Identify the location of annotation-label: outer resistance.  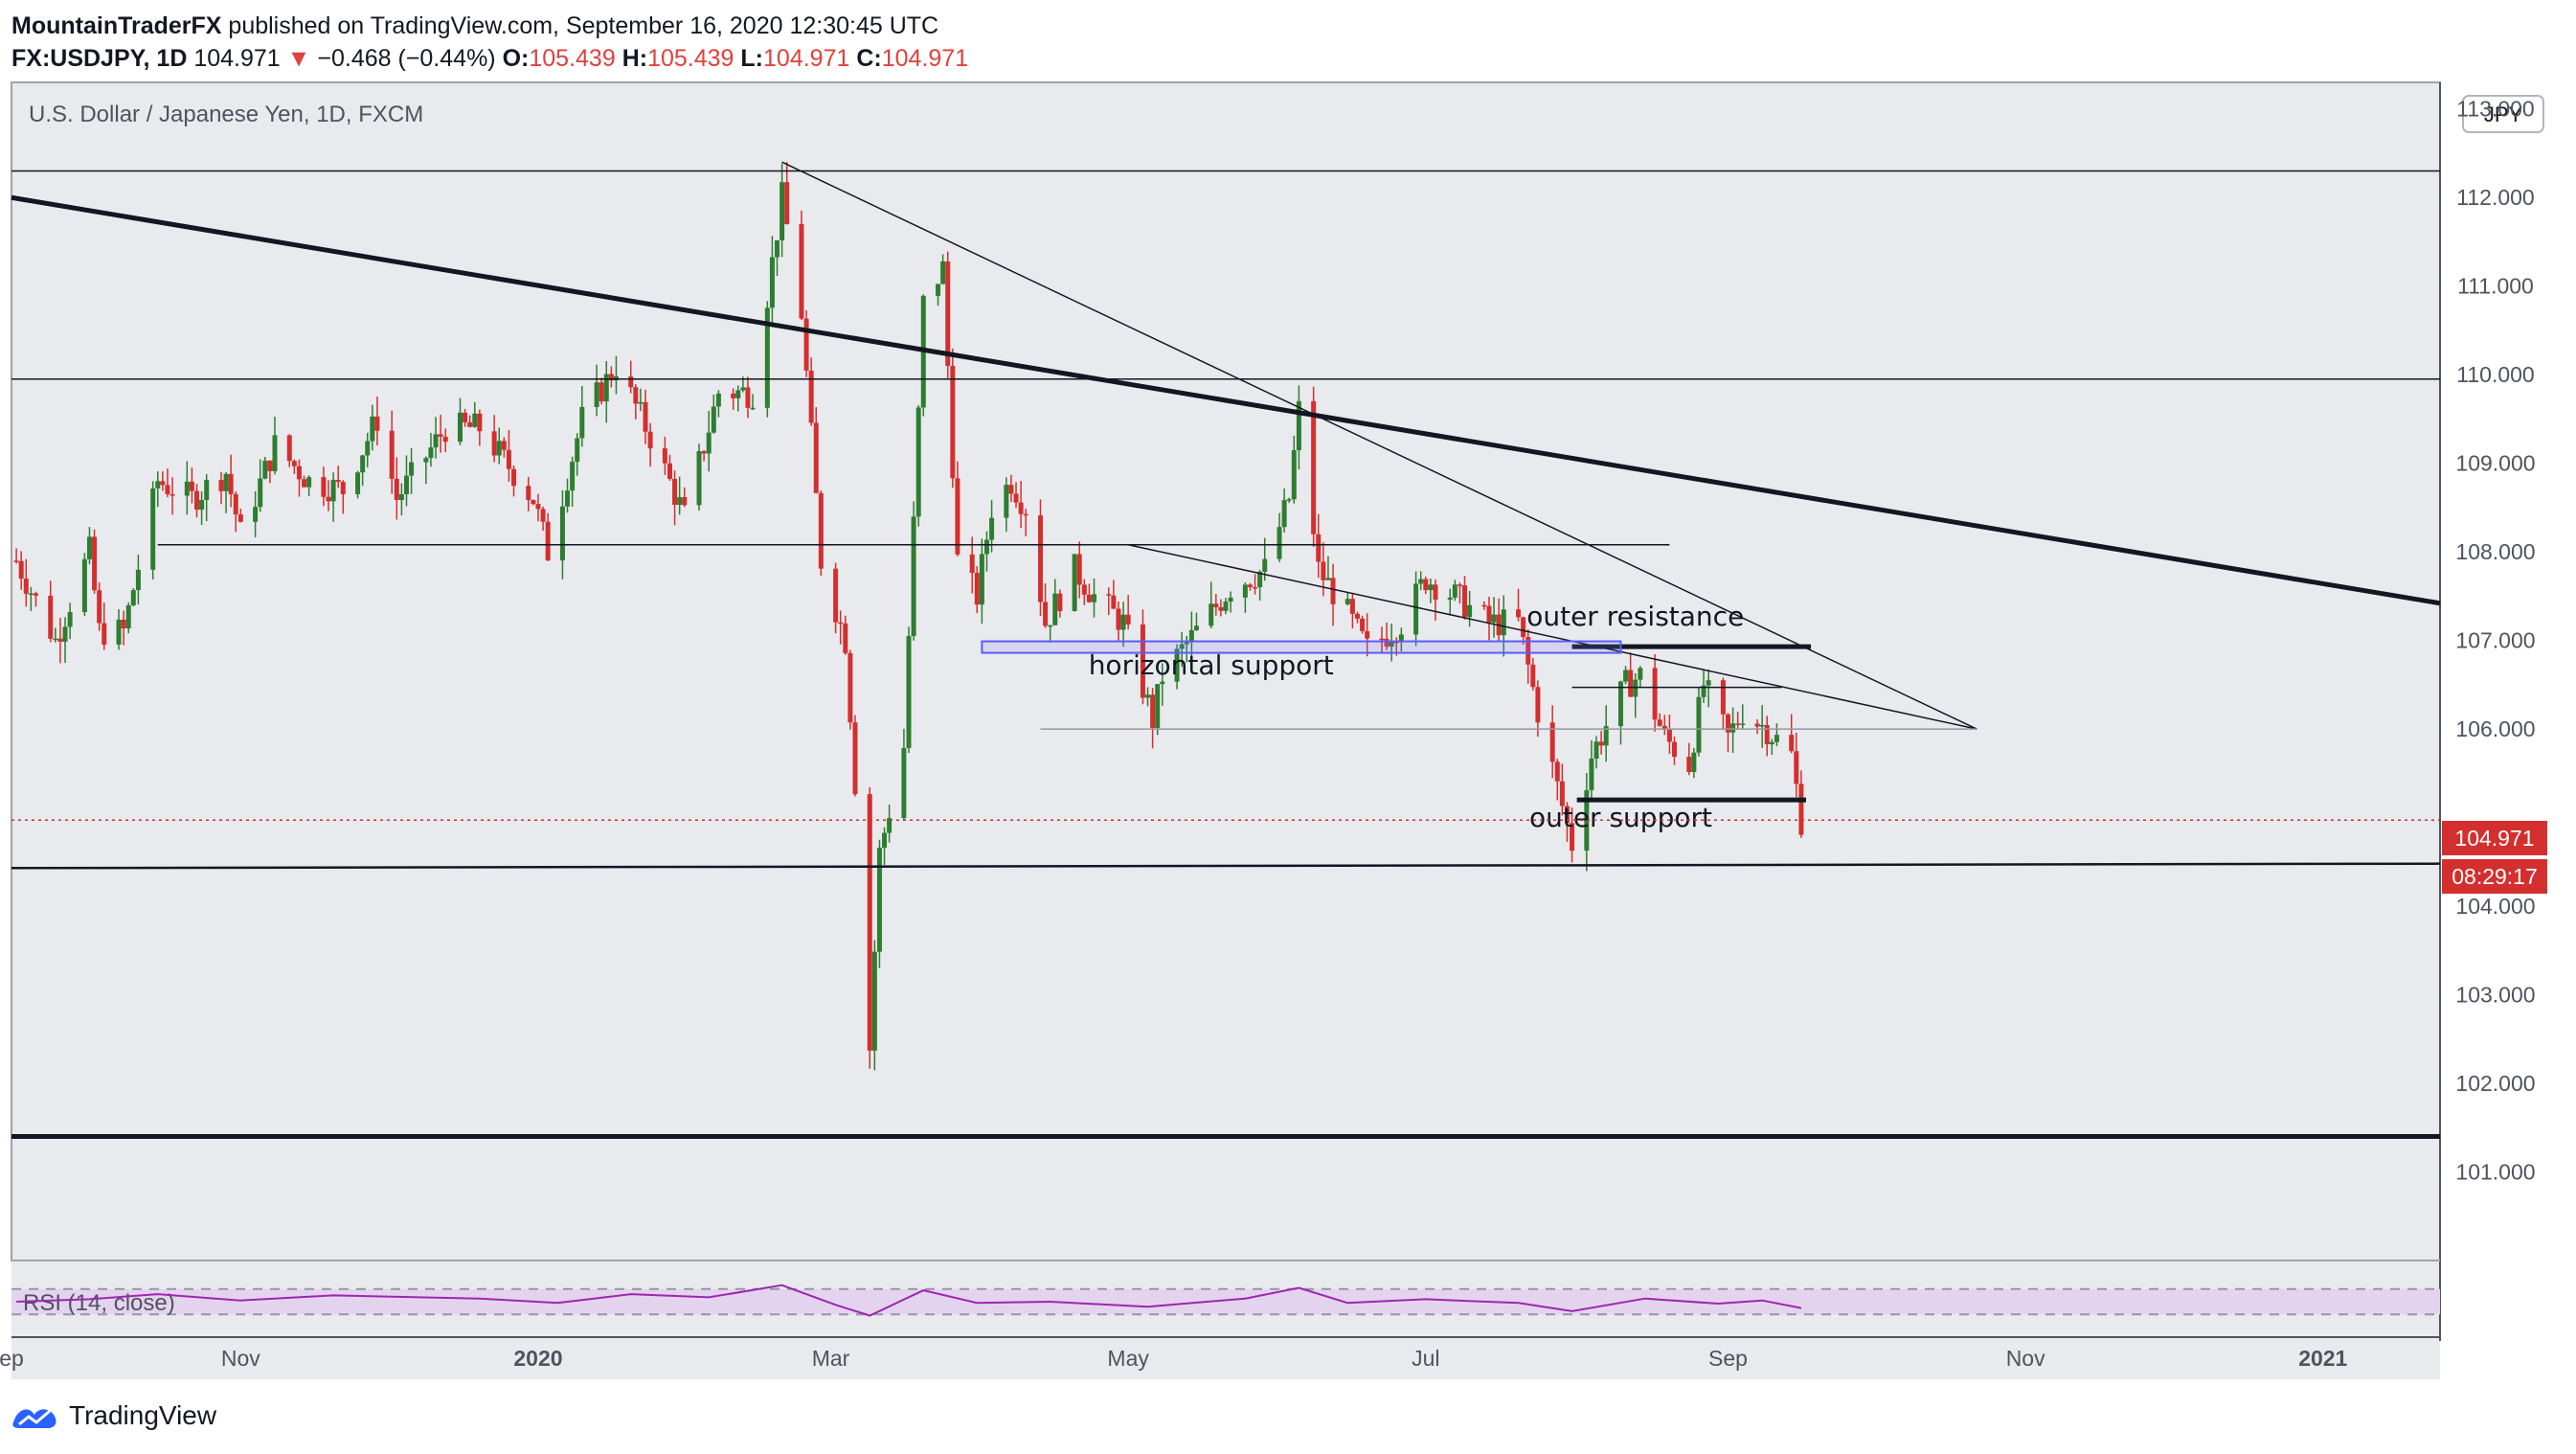
(1635, 616).